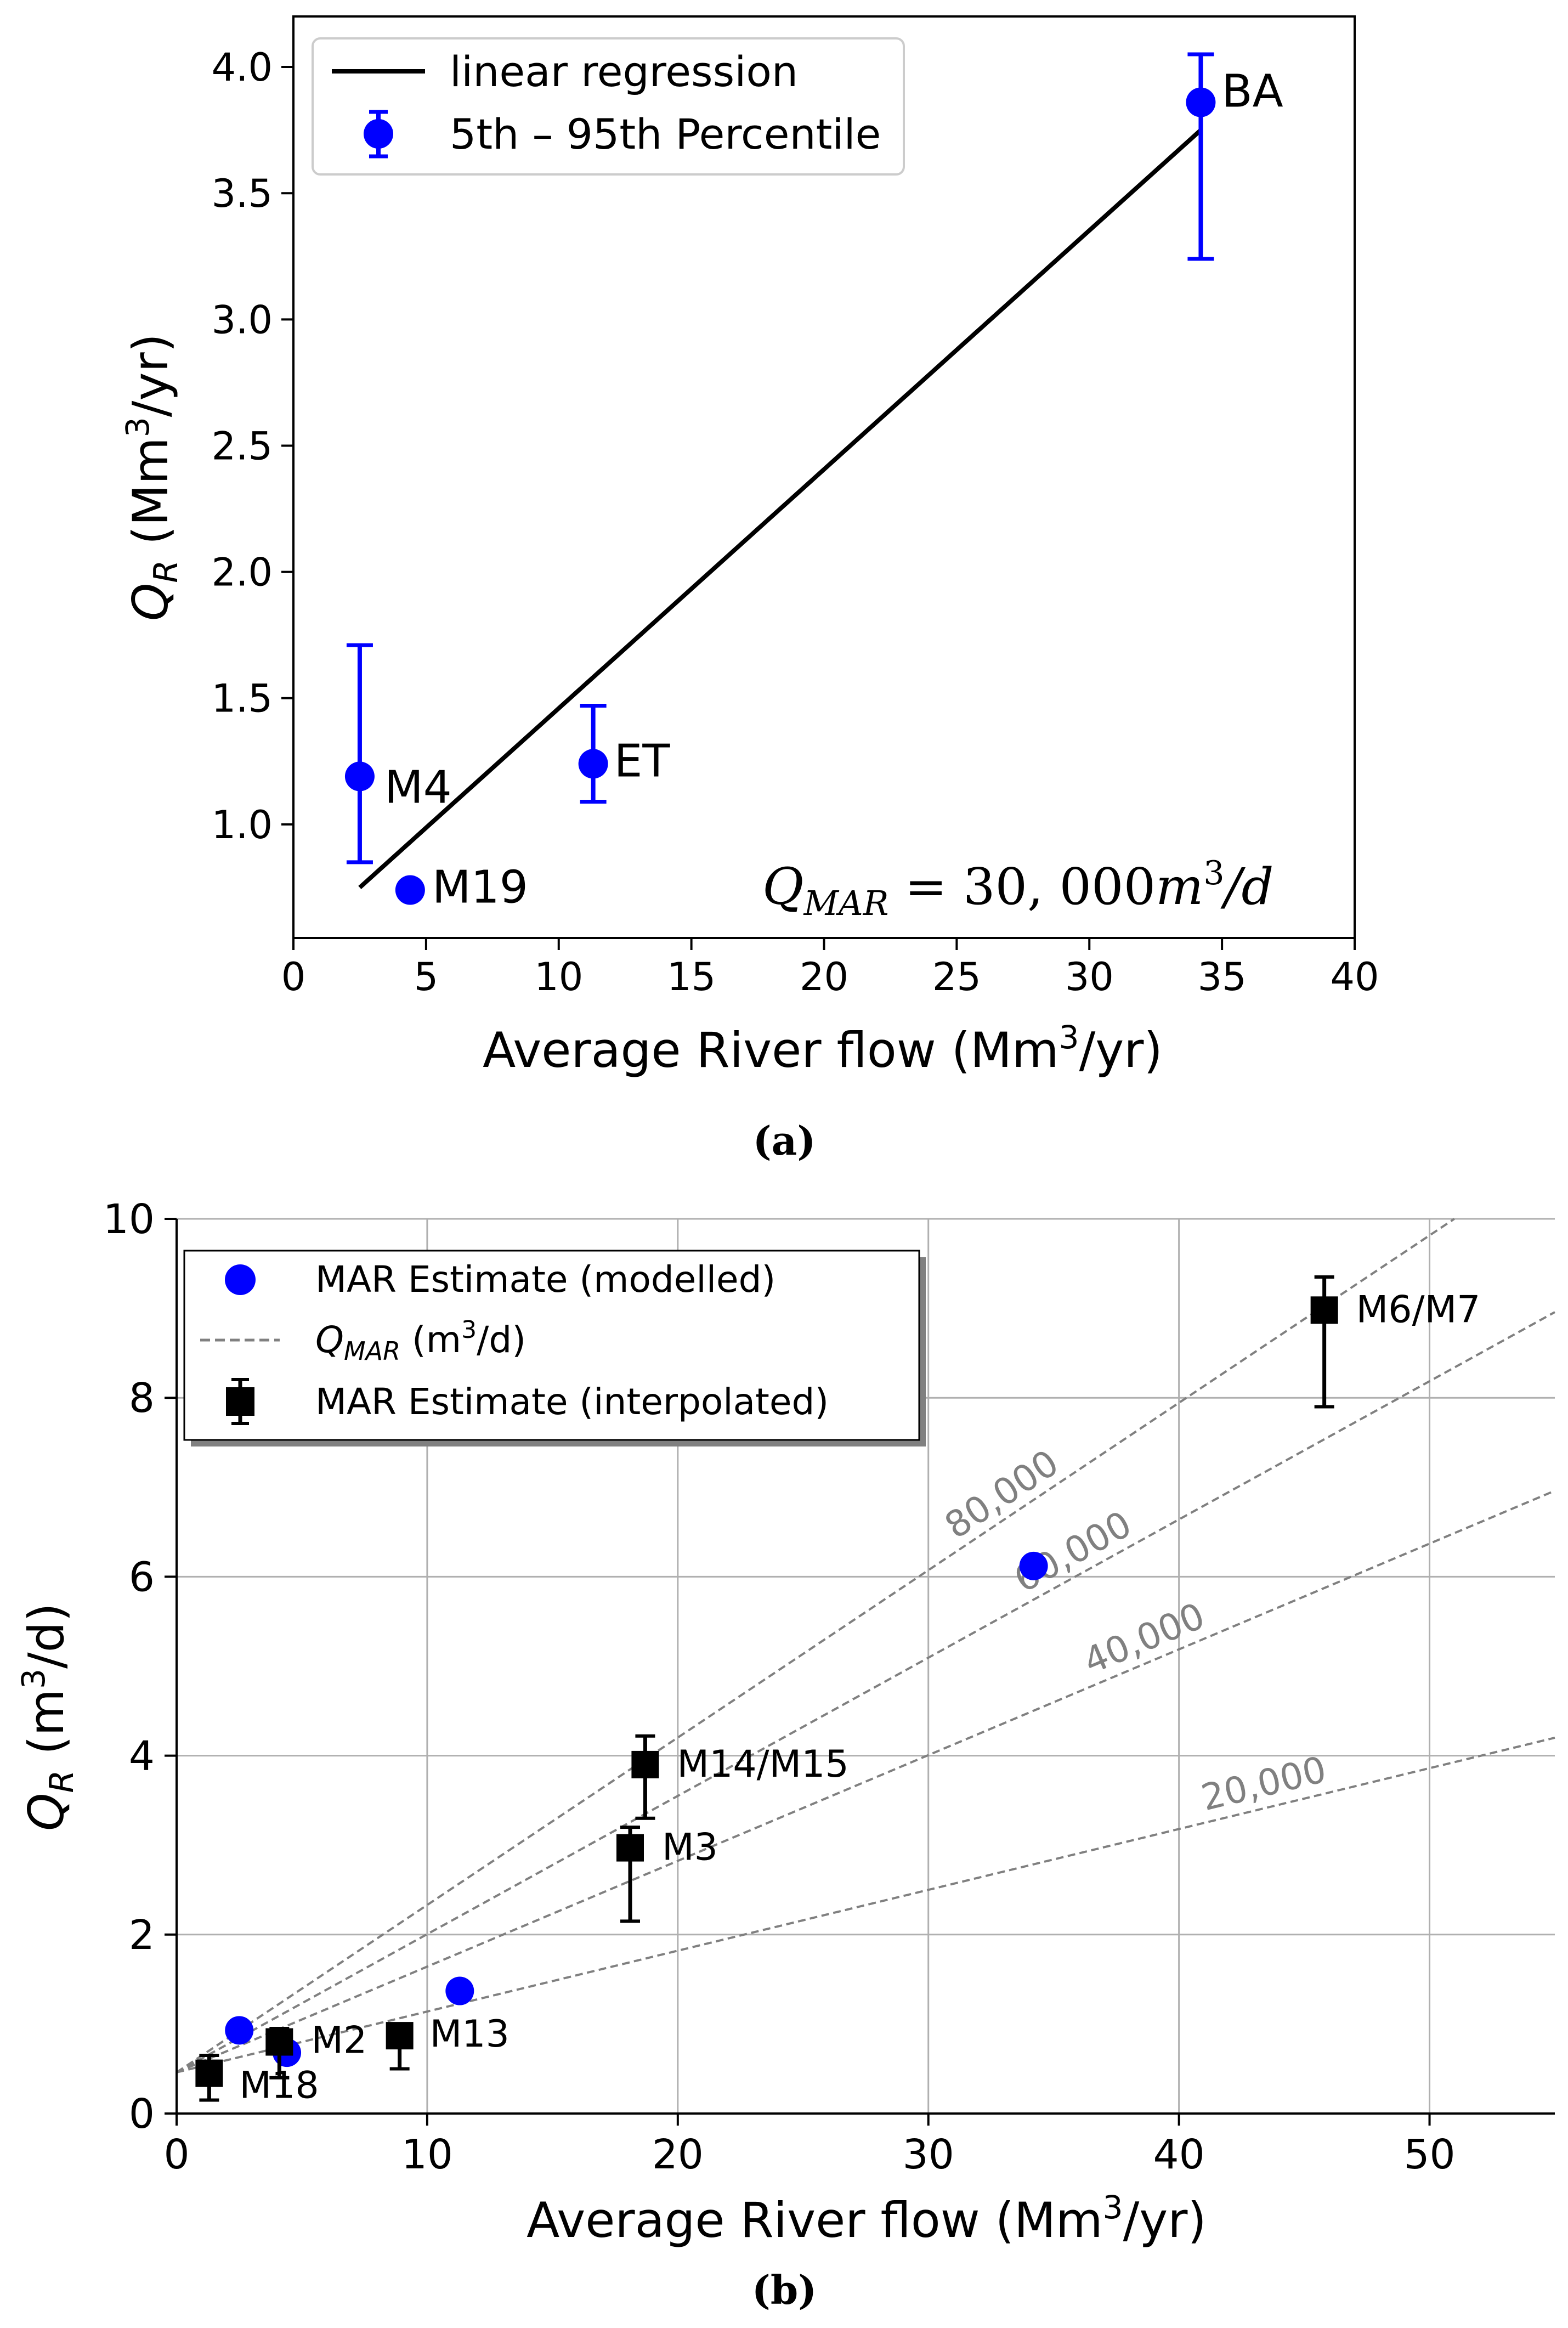 The height and width of the screenshot is (2328, 1568). I want to click on x-tick-label-b: 30, so click(928, 2154).